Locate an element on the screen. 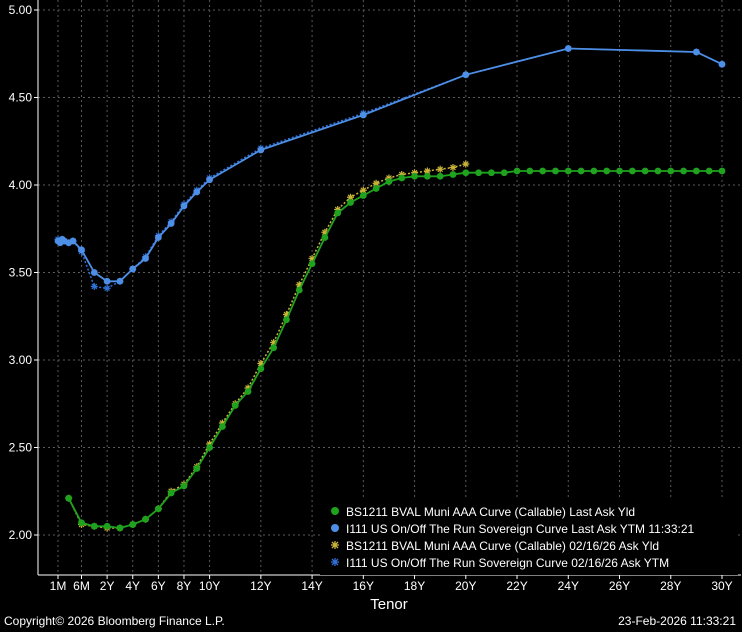 This screenshot has height=632, width=742. x-tick-label: 2Y is located at coordinates (107, 586).